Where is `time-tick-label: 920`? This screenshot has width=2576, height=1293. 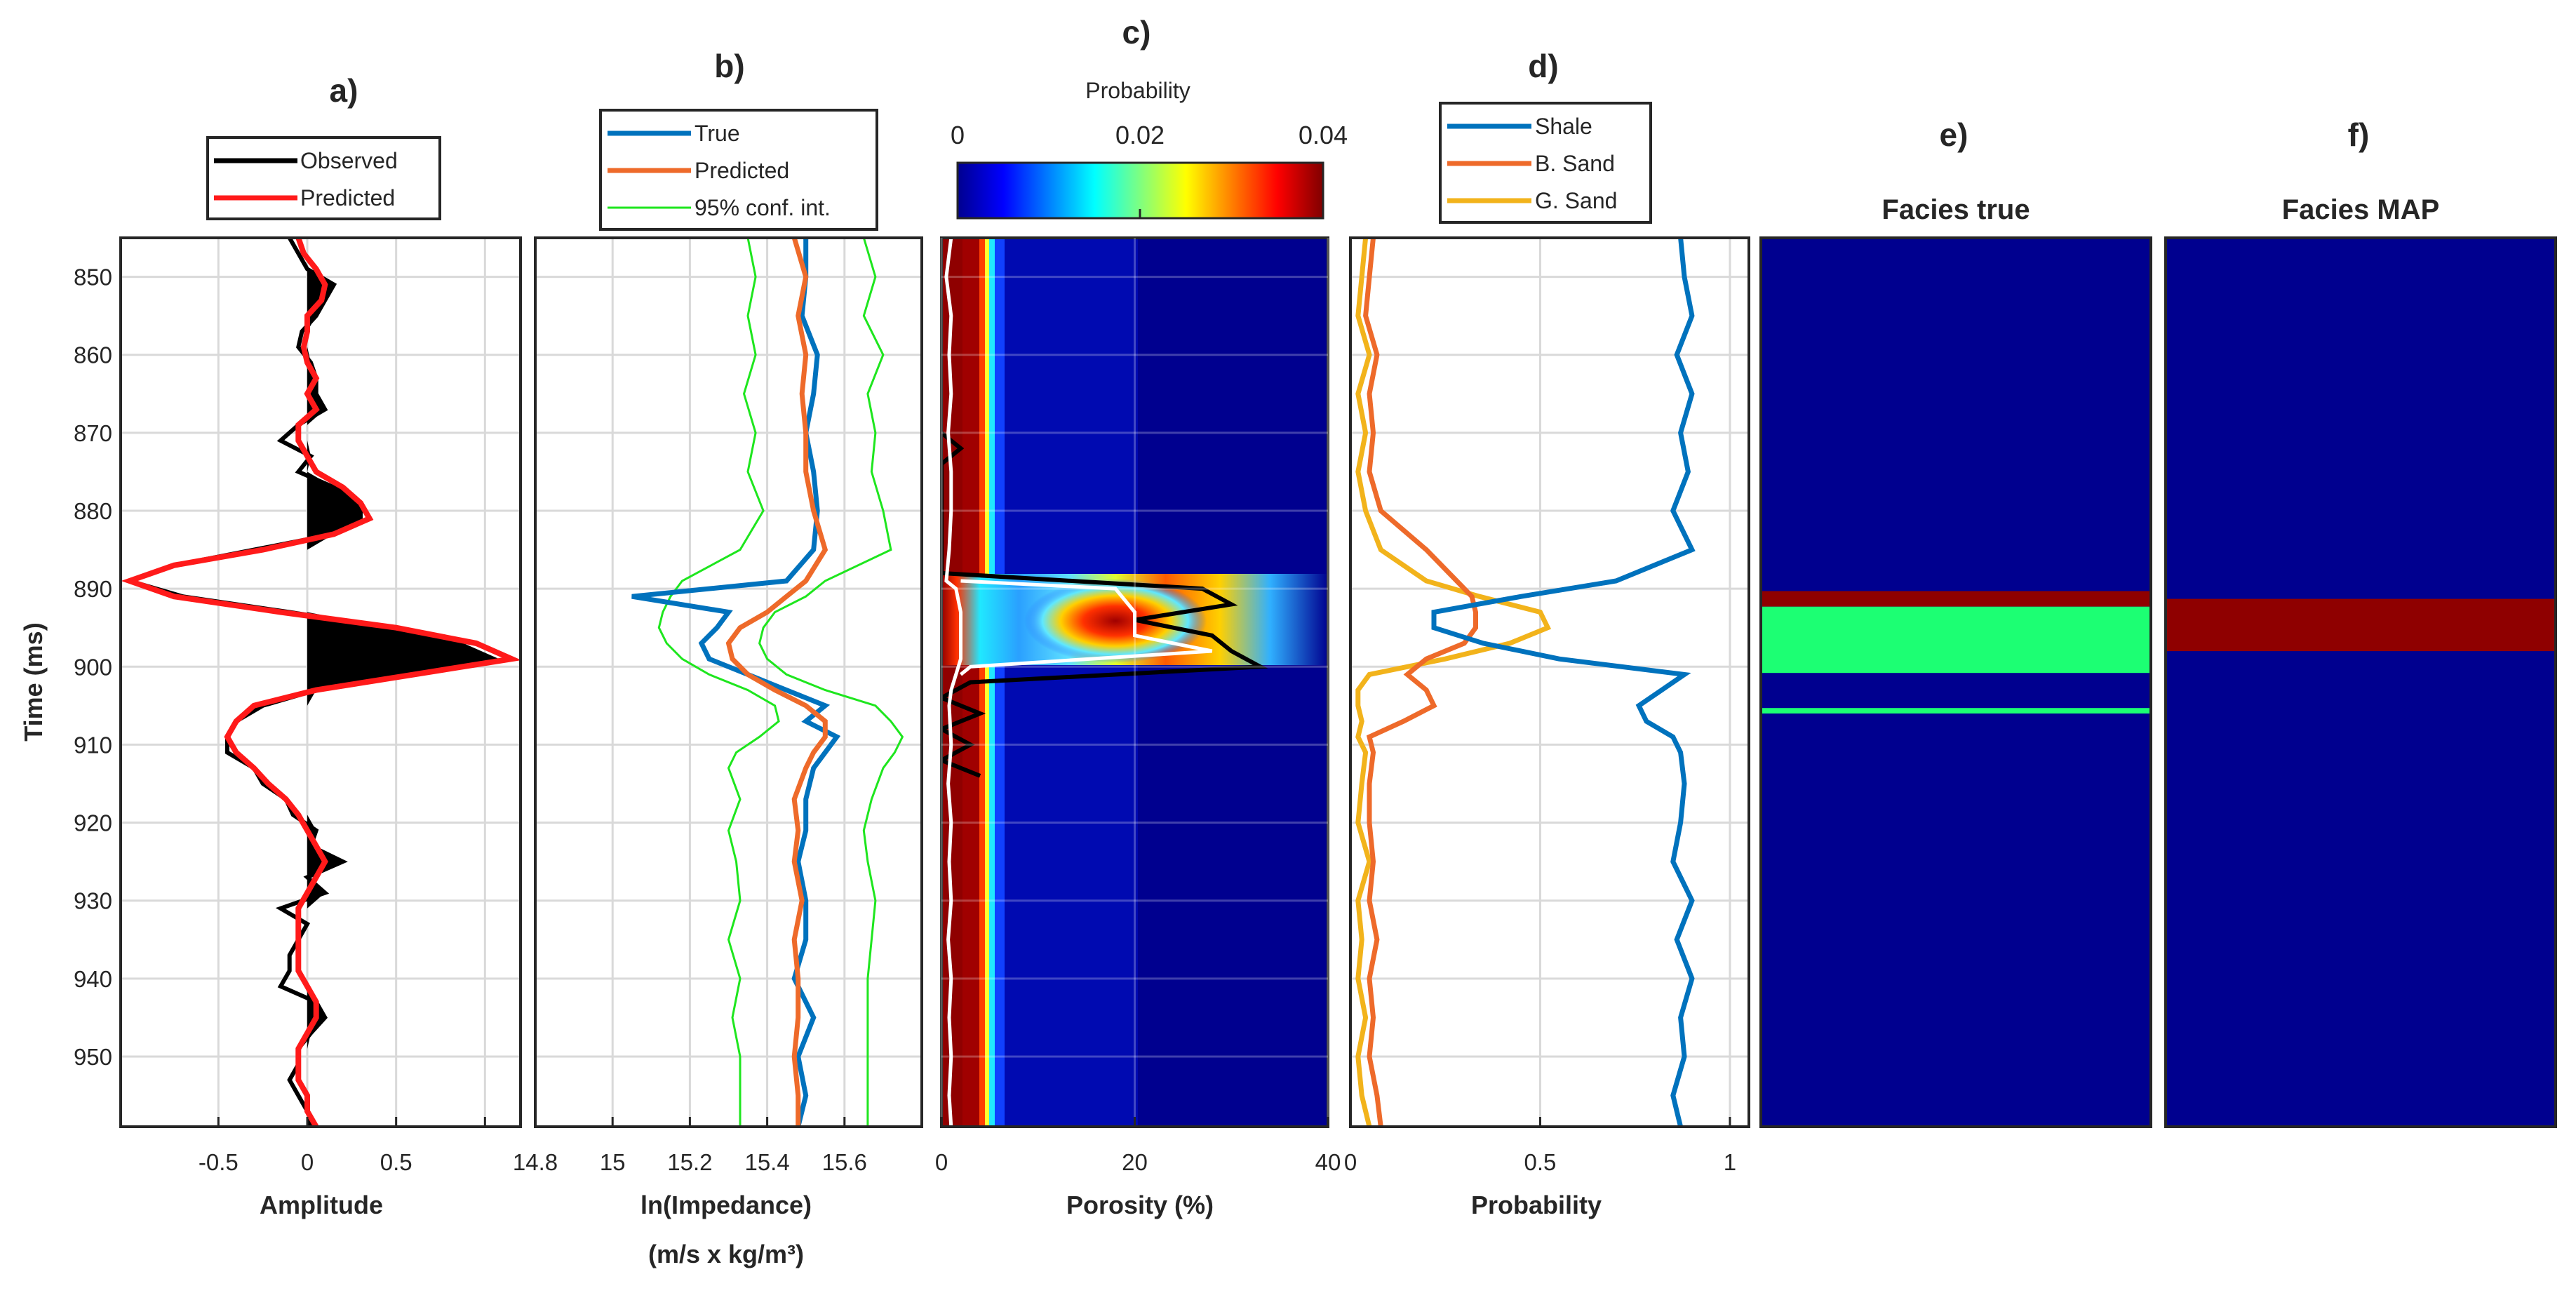
time-tick-label: 920 is located at coordinates (93, 823).